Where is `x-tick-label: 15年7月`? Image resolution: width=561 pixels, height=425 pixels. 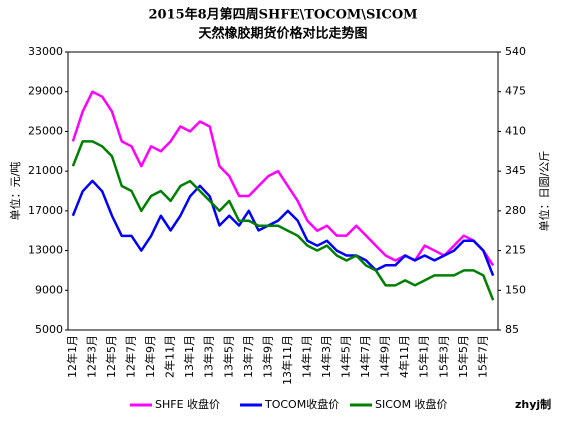
x-tick-label: 15年7月 is located at coordinates (482, 356).